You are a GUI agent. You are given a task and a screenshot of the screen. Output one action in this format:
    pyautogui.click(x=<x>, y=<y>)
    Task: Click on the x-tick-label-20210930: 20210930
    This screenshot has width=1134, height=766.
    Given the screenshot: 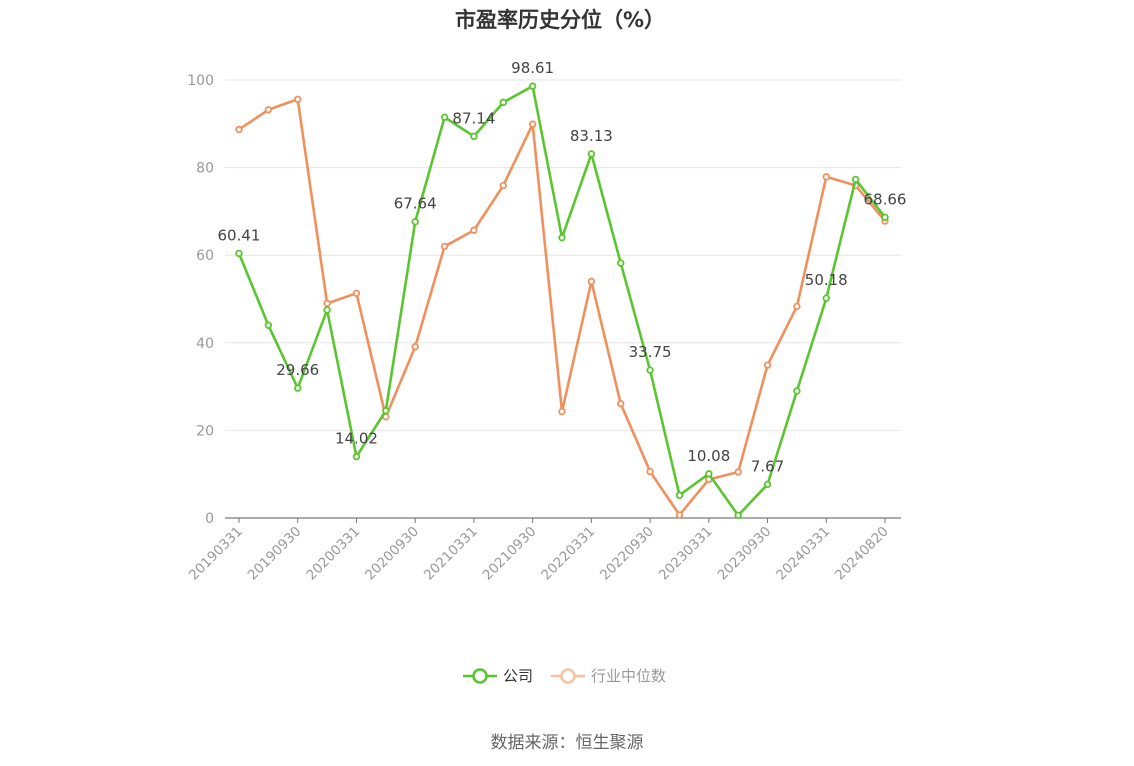 What is the action you would take?
    pyautogui.click(x=510, y=554)
    